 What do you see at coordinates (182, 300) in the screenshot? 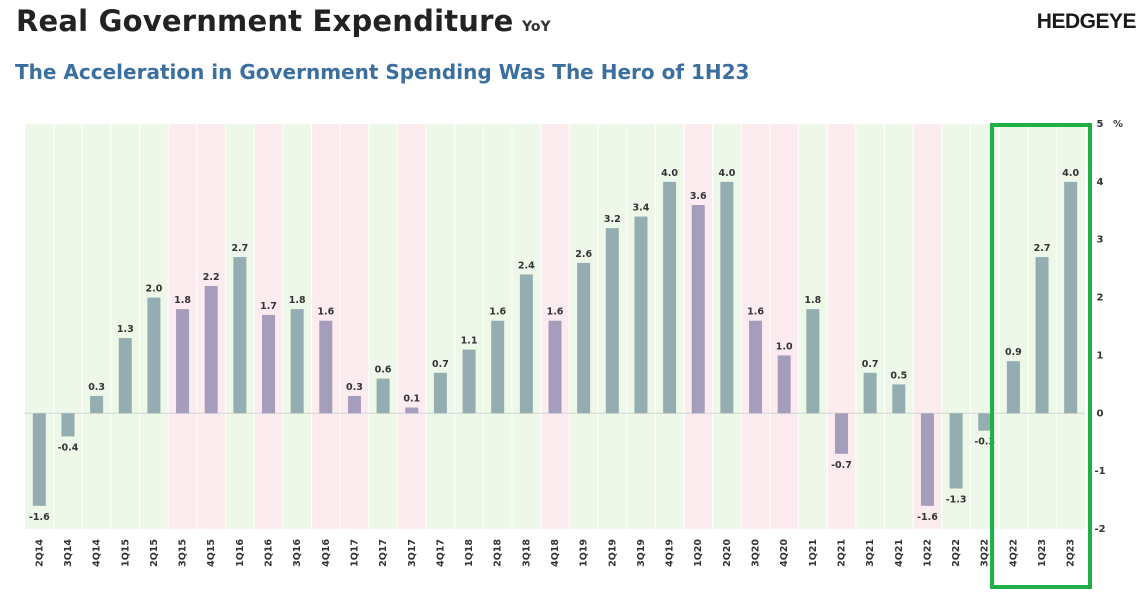
I see `data-label-3Q15: 1.8` at bounding box center [182, 300].